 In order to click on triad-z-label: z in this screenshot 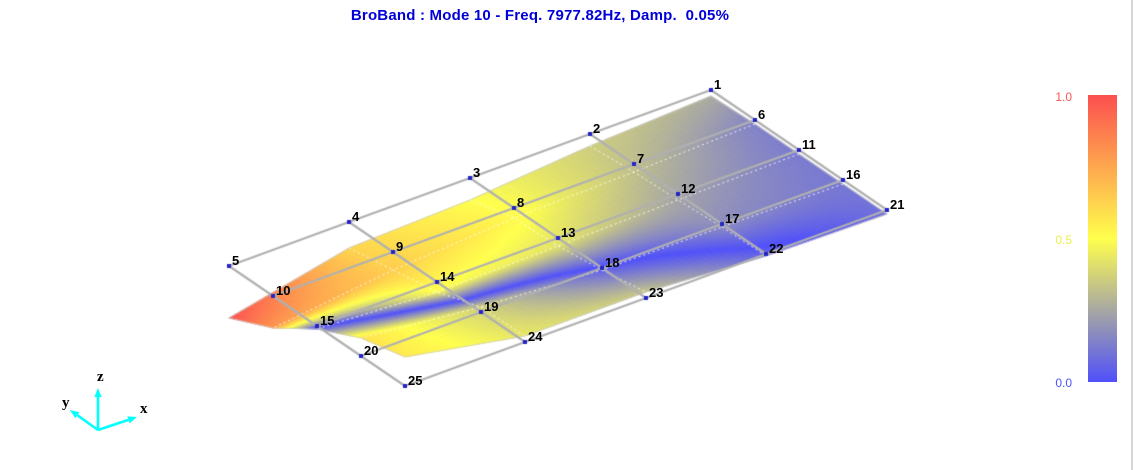, I will do `click(100, 377)`.